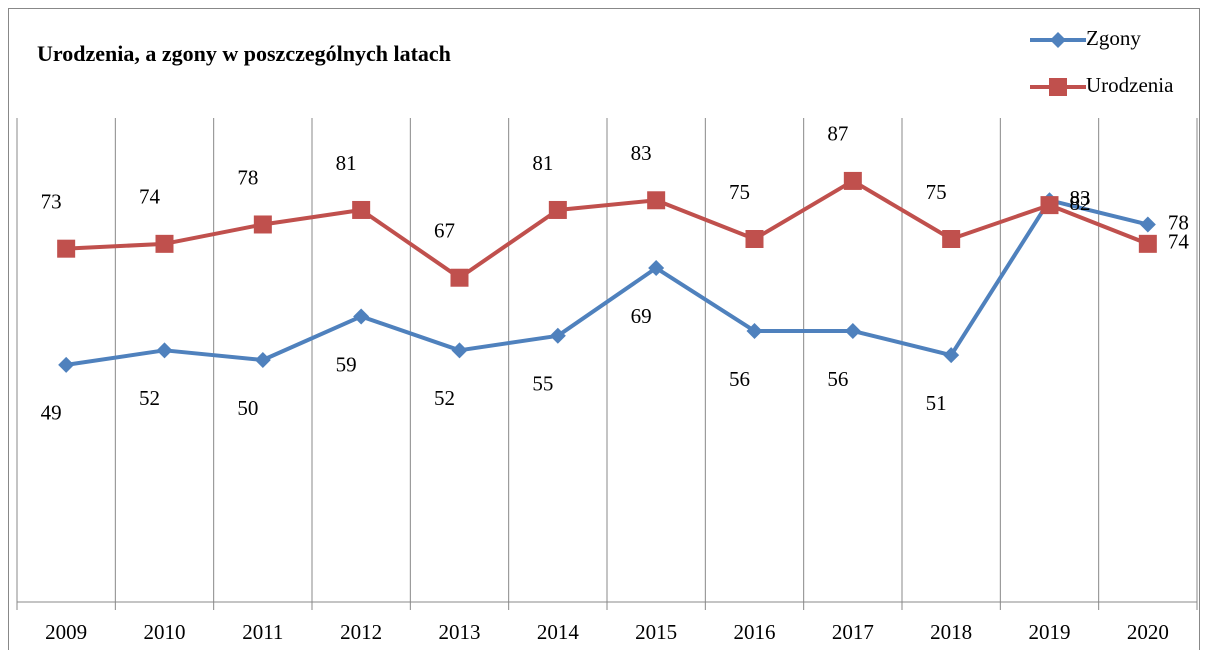  What do you see at coordinates (444, 231) in the screenshot?
I see `data-label: 67` at bounding box center [444, 231].